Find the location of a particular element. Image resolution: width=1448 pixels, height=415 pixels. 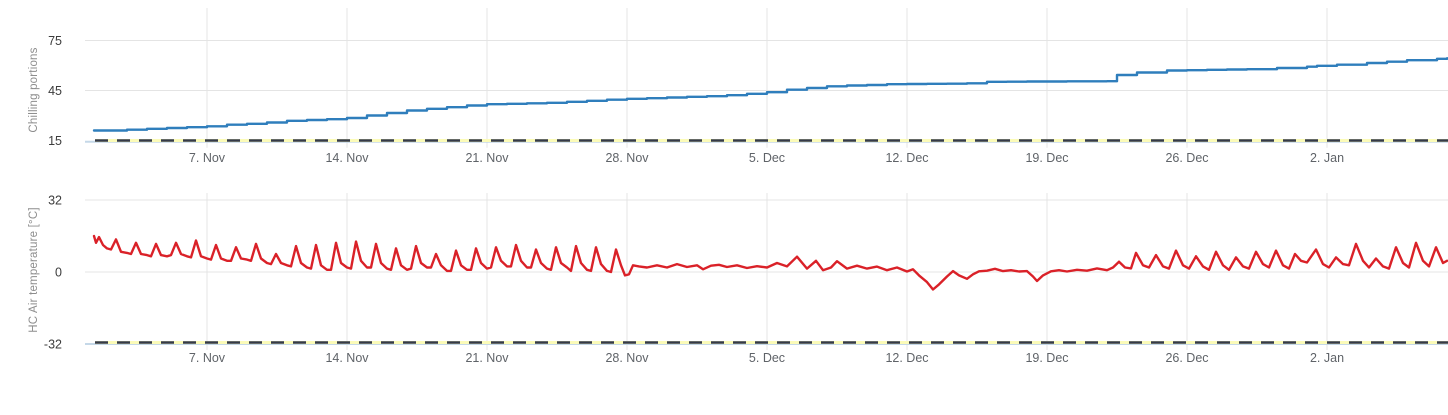

y-tick-label: 45 is located at coordinates (55, 91).